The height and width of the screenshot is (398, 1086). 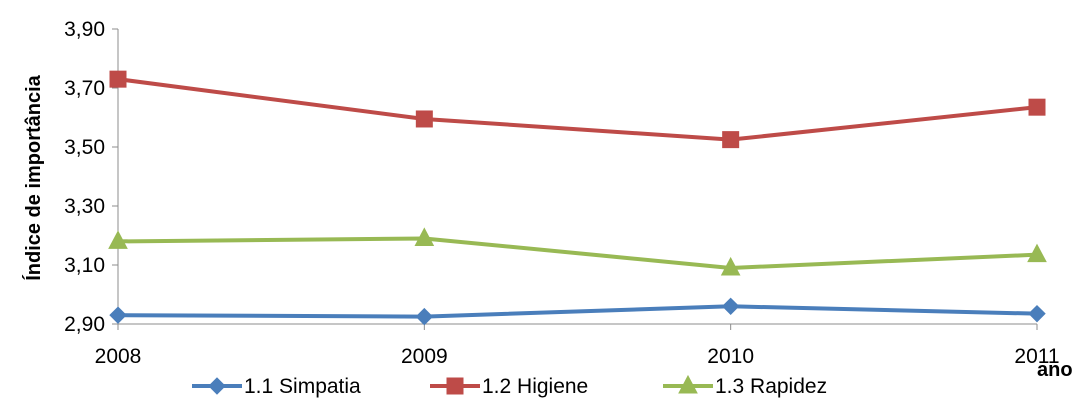 I want to click on x-tick-label: 2011, so click(x=1036, y=356).